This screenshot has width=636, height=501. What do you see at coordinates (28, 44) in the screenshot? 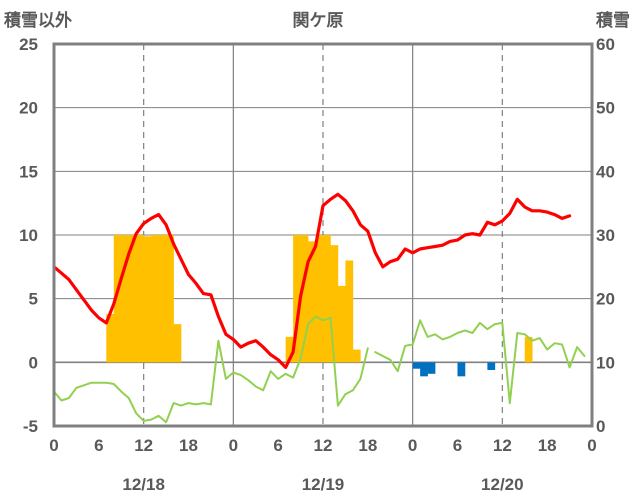
I see `left-axis-tick: 25` at bounding box center [28, 44].